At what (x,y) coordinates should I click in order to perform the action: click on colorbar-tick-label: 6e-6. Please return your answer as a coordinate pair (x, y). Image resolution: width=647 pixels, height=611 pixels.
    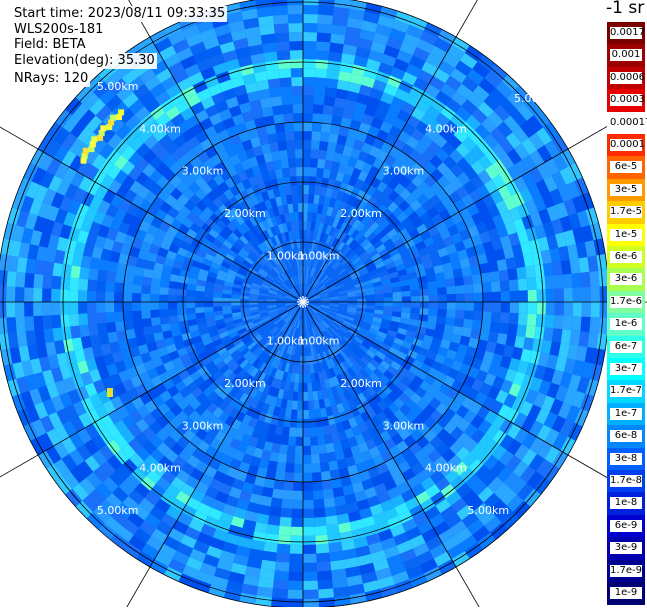
    Looking at the image, I should click on (626, 257).